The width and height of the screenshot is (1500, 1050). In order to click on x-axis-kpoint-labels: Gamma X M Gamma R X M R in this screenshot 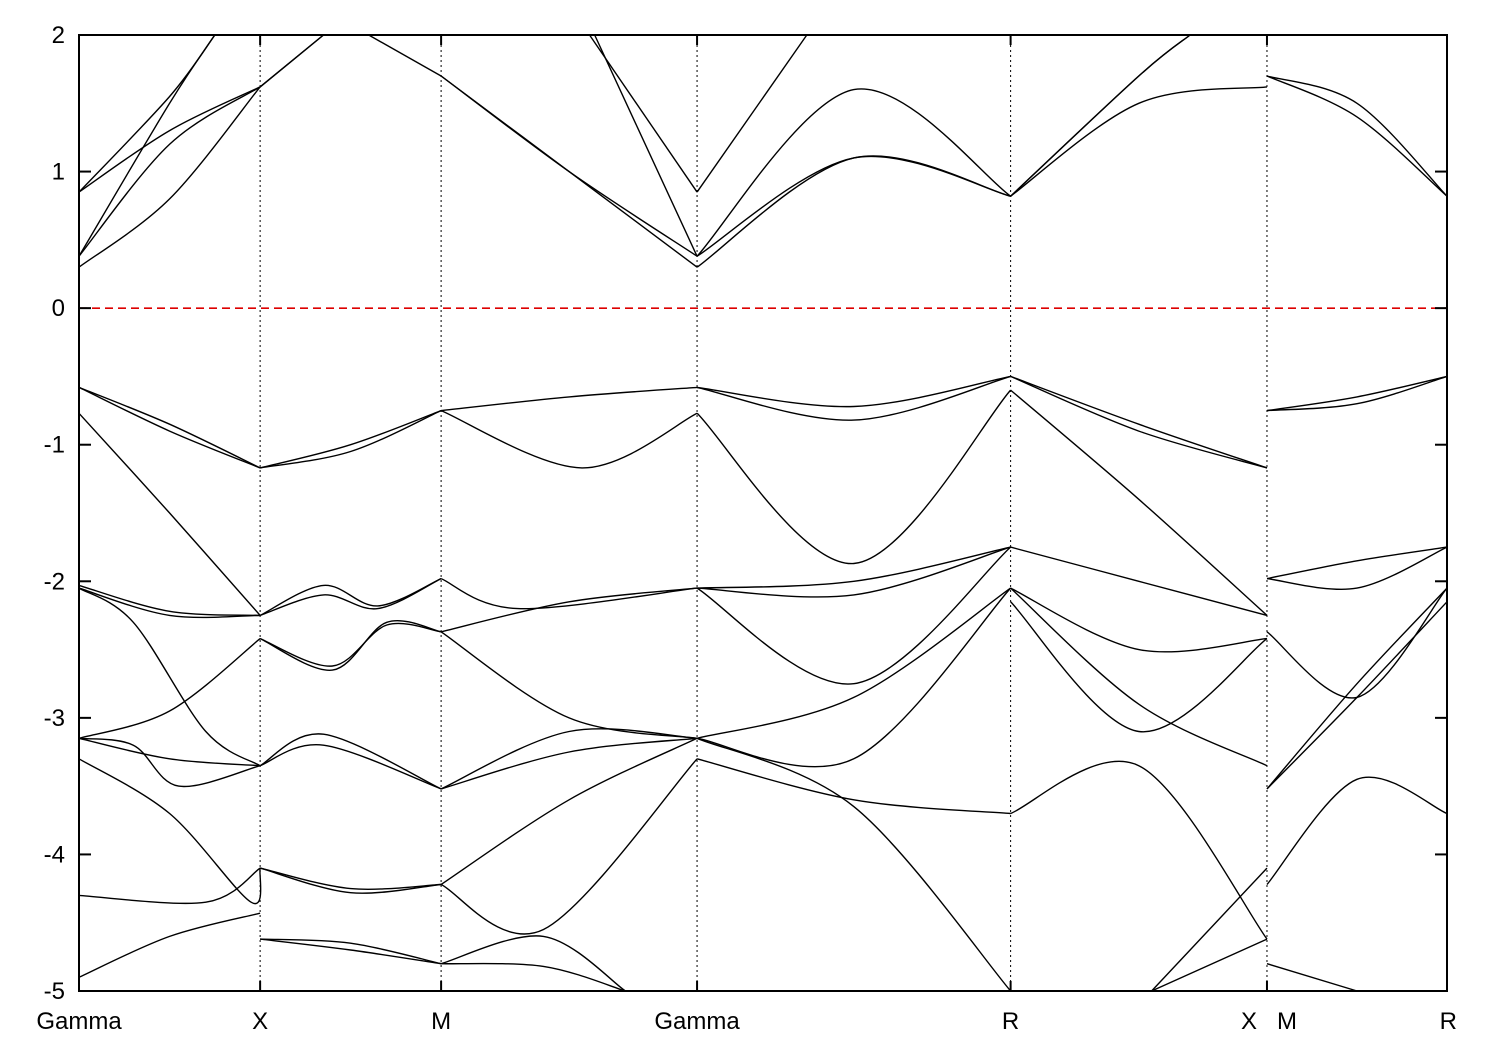, I will do `click(746, 1021)`.